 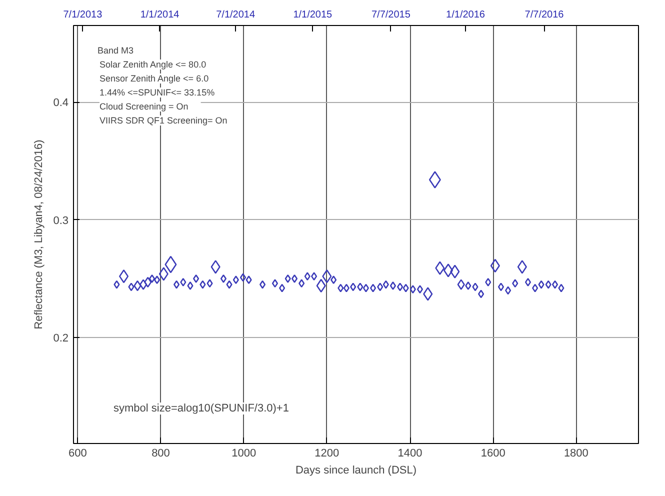 I want to click on y-tick-label: 0.2, so click(x=61, y=338).